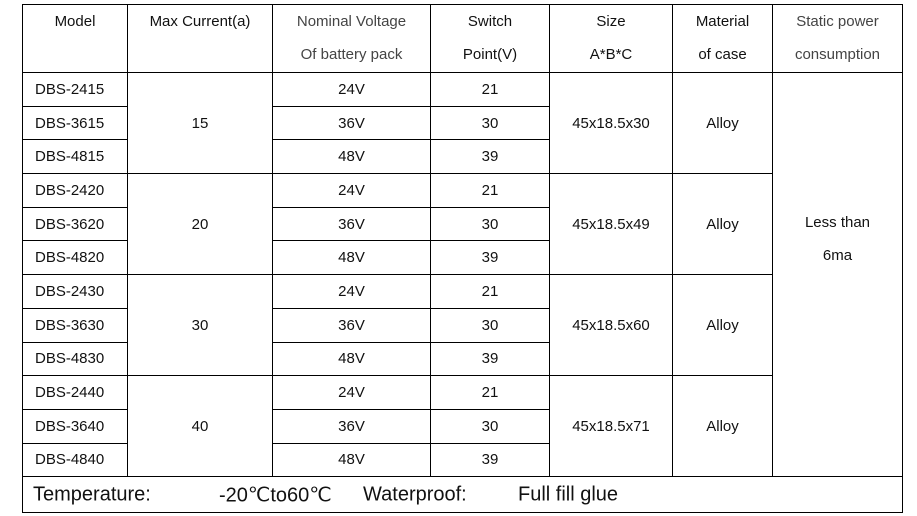 The height and width of the screenshot is (516, 917). I want to click on header-cell: Material of case, so click(722, 38).